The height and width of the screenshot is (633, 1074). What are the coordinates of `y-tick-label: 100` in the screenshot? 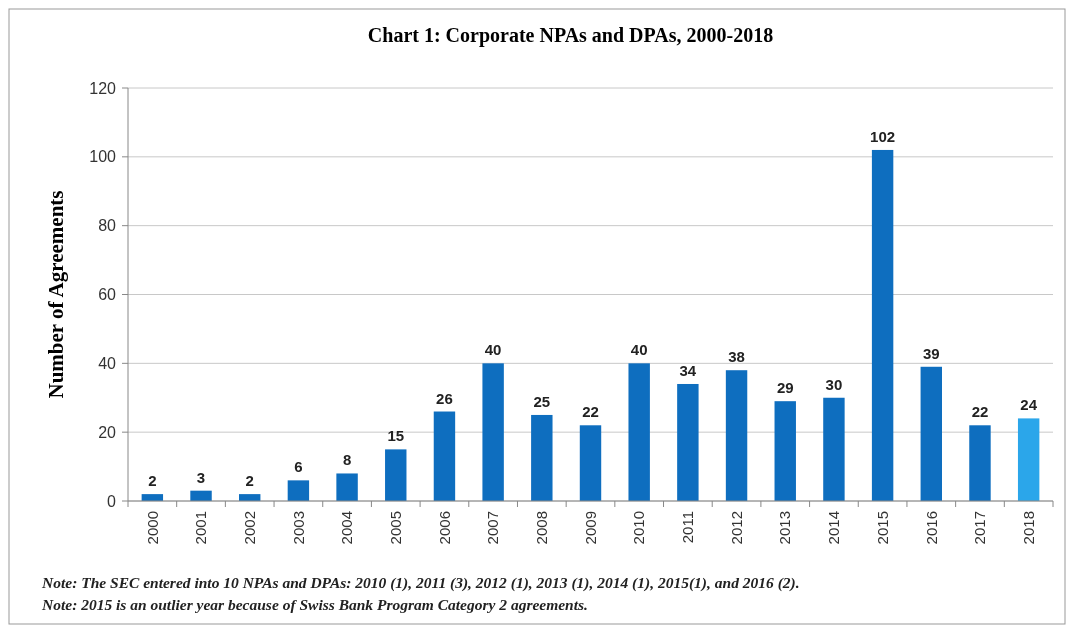 It's located at (103, 157).